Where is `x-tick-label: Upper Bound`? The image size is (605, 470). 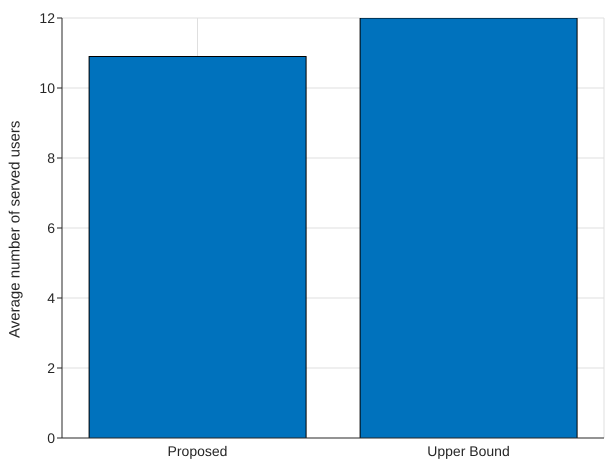
x-tick-label: Upper Bound is located at coordinates (468, 450).